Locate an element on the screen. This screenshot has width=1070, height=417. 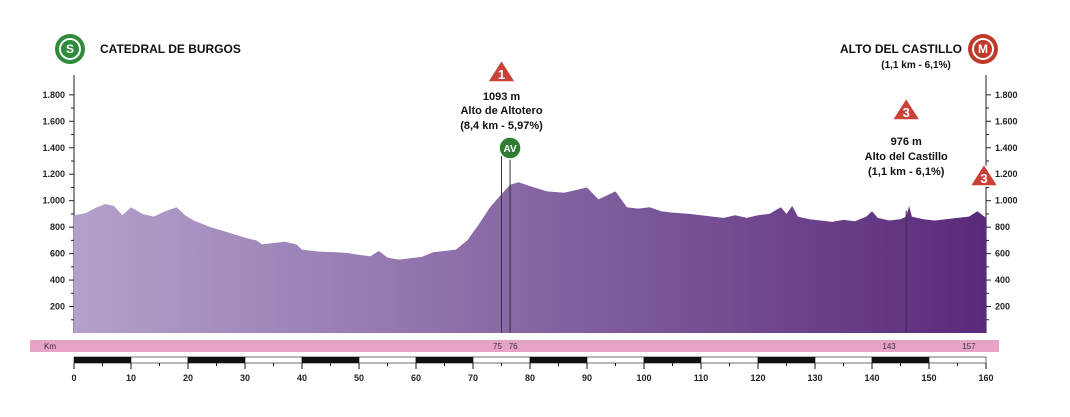
x-tick-label: 70 is located at coordinates (473, 378).